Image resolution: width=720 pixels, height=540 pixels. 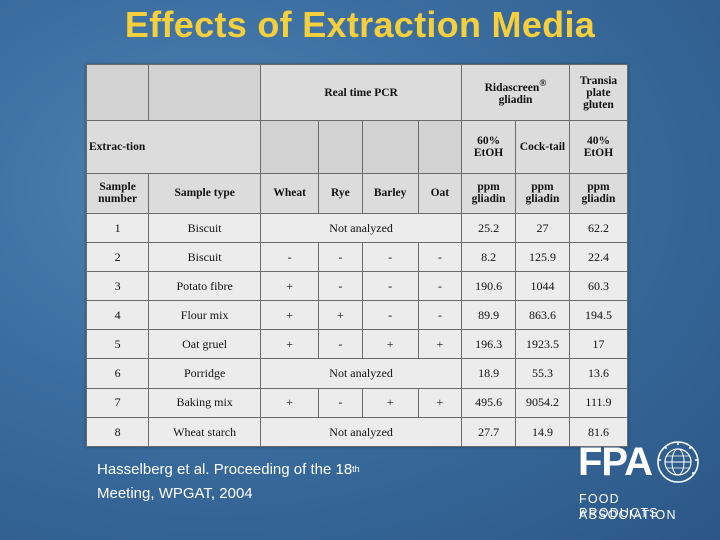 I want to click on transia-40-etoh-value: 81.6, so click(x=598, y=431).